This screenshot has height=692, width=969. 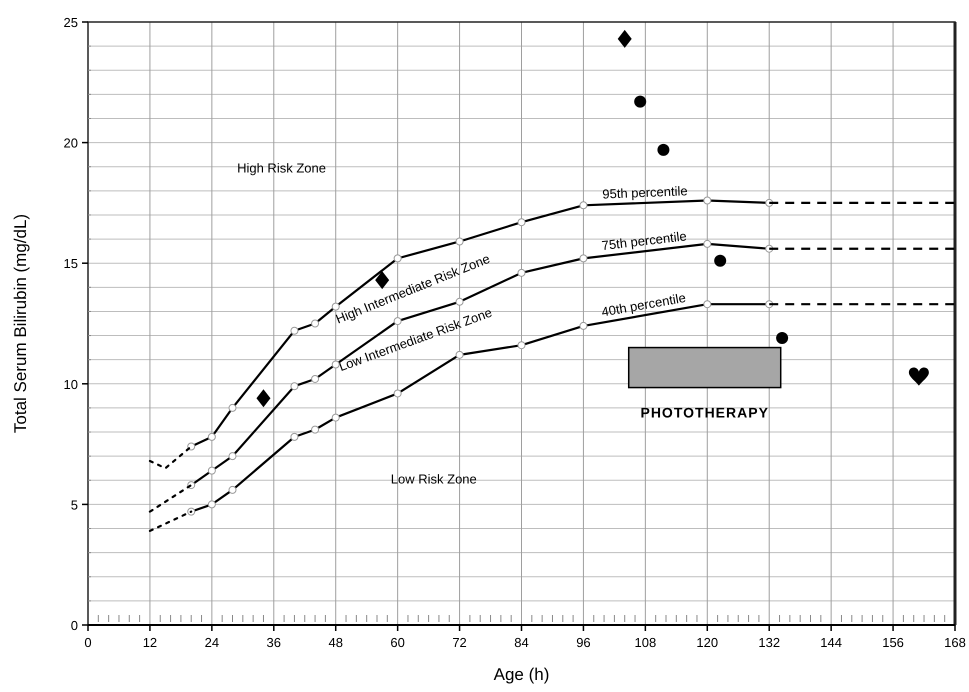 I want to click on text: 40th percentile, so click(x=643, y=305).